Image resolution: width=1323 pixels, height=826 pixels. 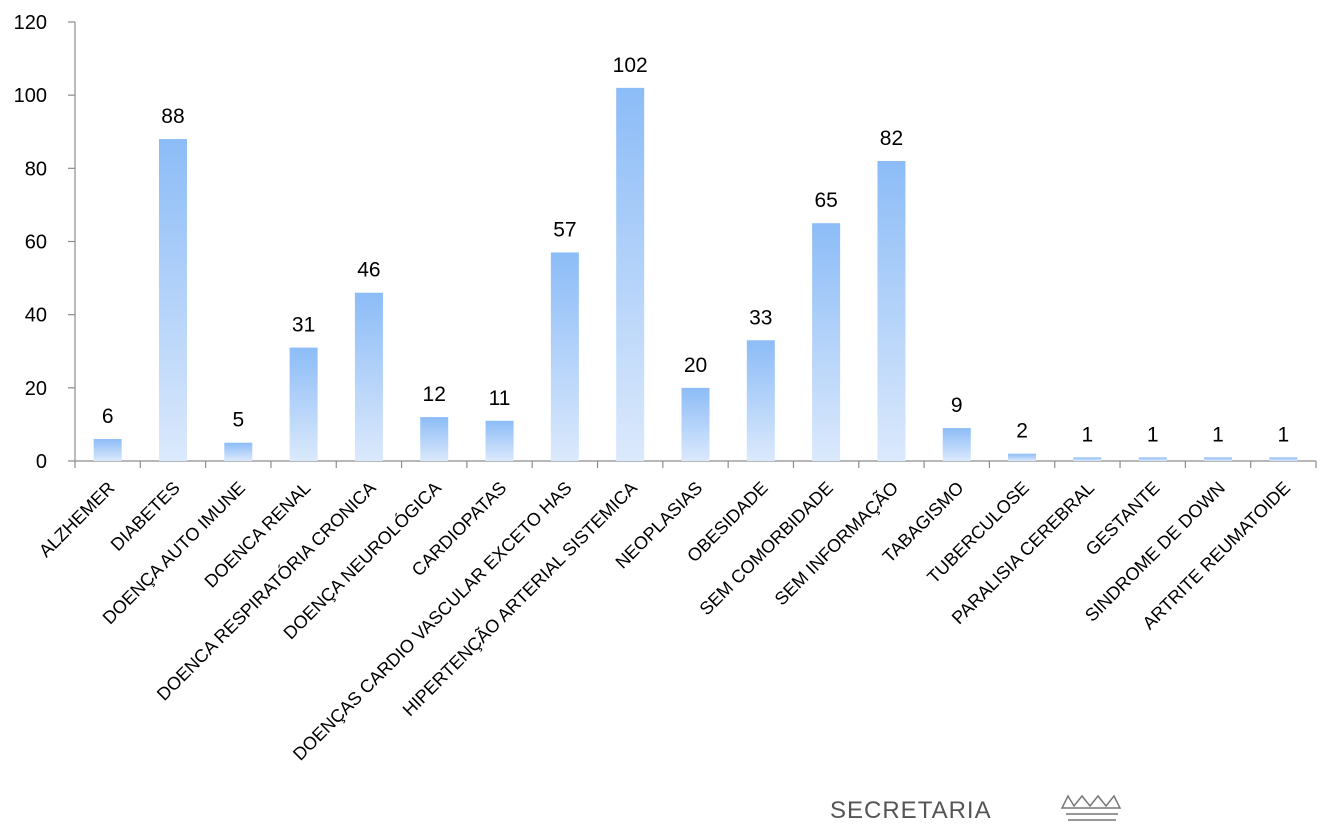 I want to click on data-label: 11, so click(x=500, y=398).